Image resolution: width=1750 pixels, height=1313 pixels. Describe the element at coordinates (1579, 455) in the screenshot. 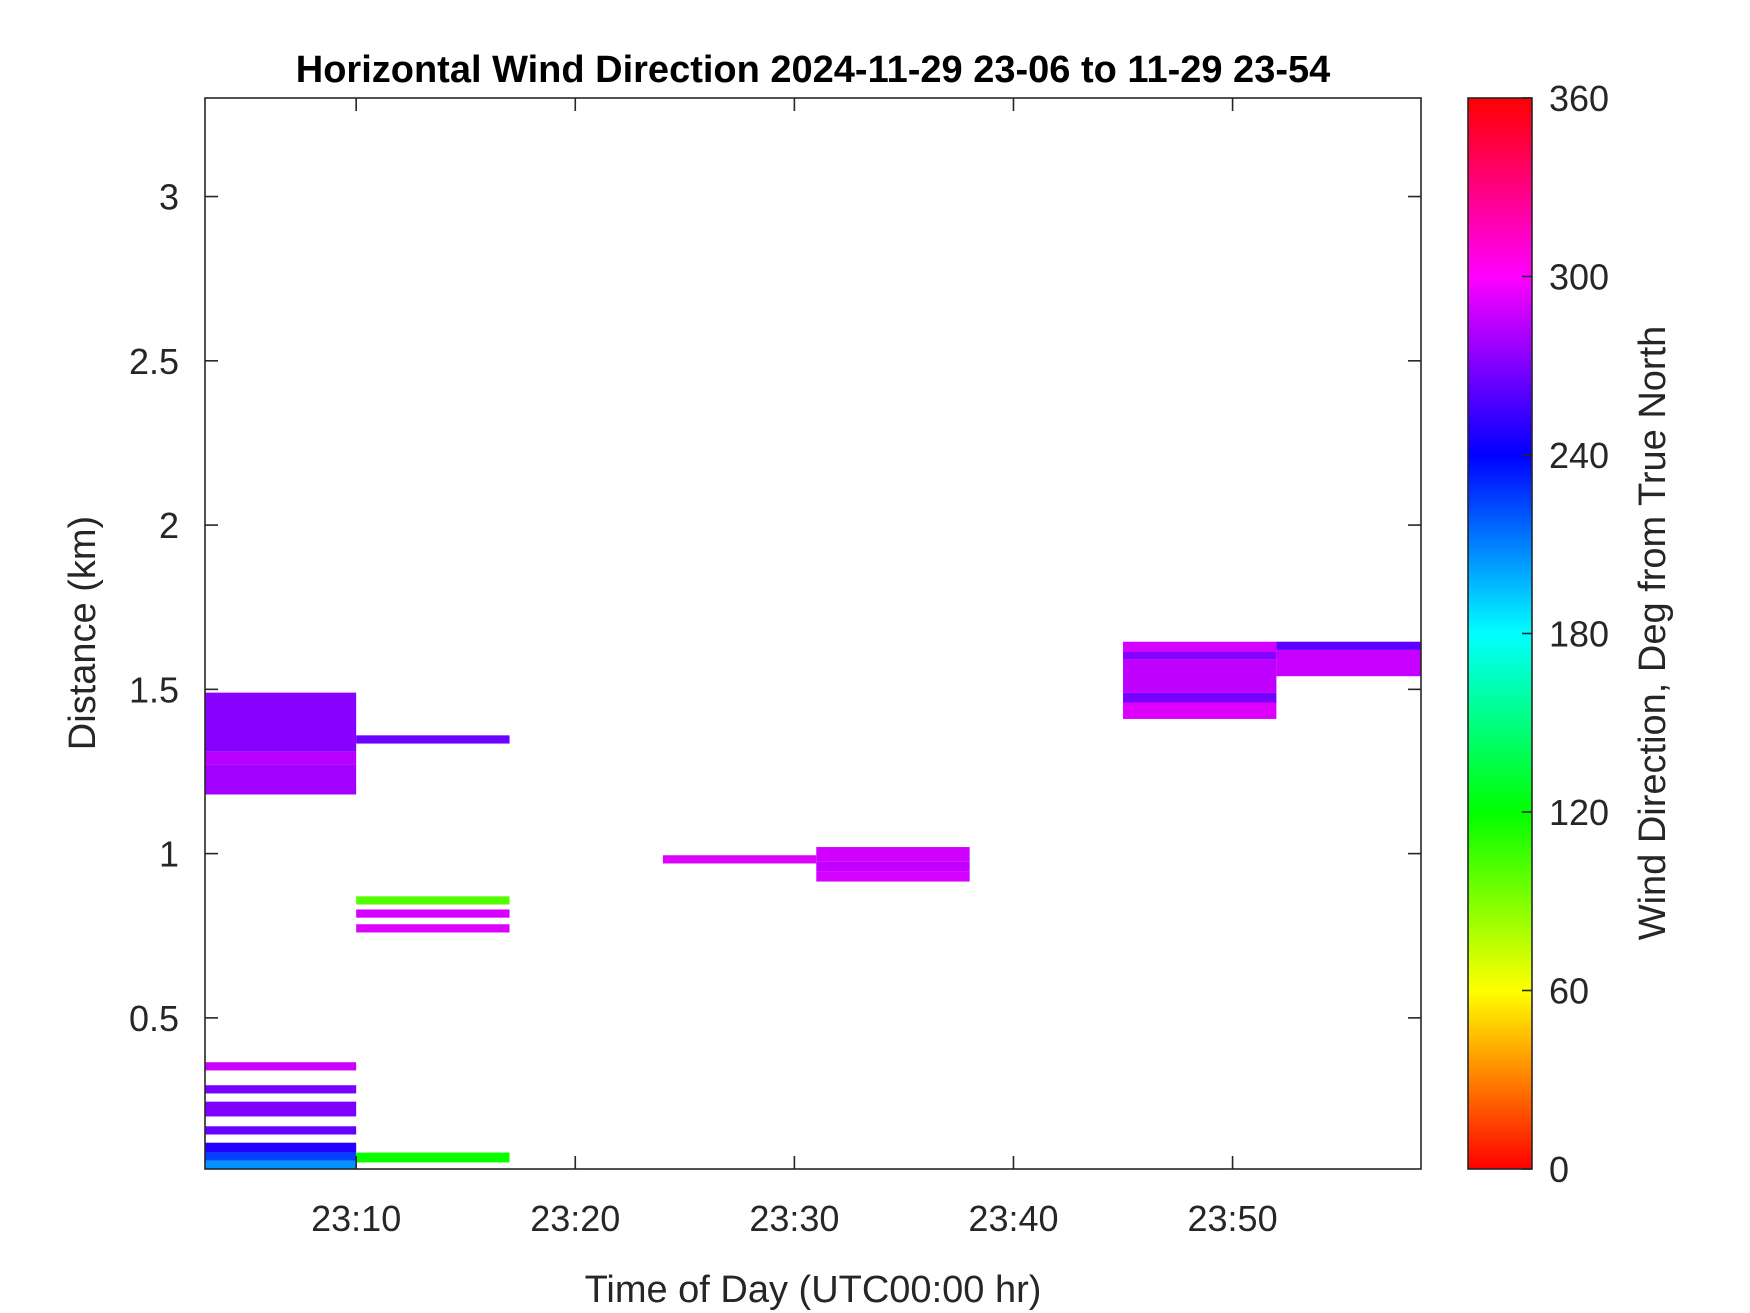

I see `colorbar-tick-label: 240` at that location.